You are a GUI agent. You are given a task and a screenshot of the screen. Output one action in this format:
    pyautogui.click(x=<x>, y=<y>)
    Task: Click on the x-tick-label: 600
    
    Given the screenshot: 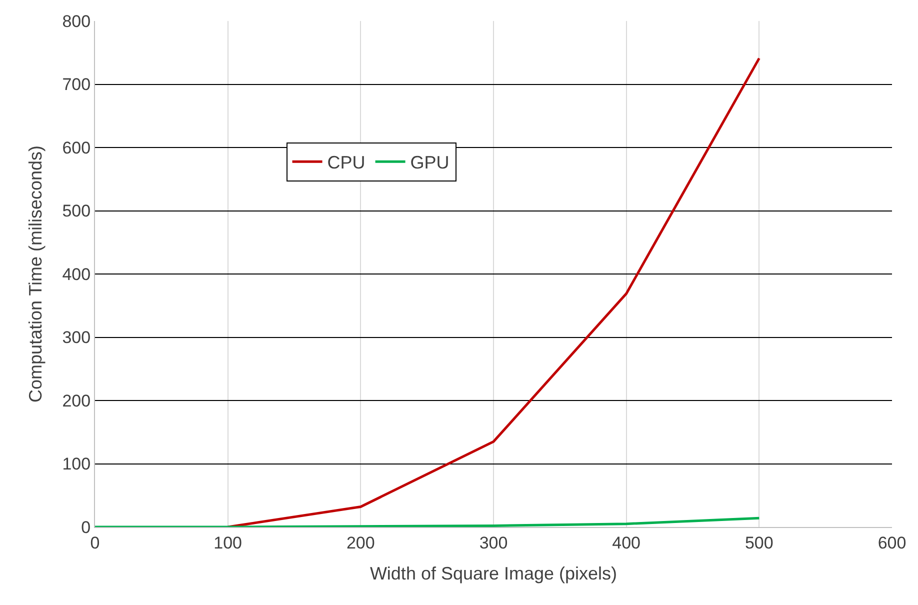 What is the action you would take?
    pyautogui.click(x=892, y=542)
    